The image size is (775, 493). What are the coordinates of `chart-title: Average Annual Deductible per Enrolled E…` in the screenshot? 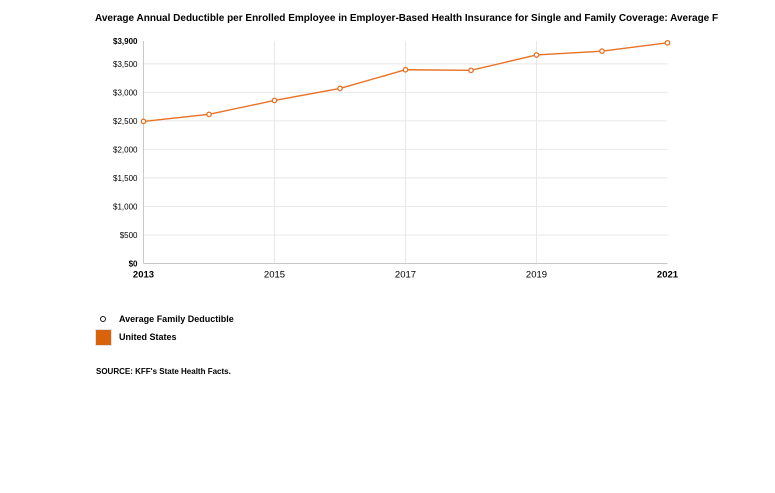 It's located at (407, 18).